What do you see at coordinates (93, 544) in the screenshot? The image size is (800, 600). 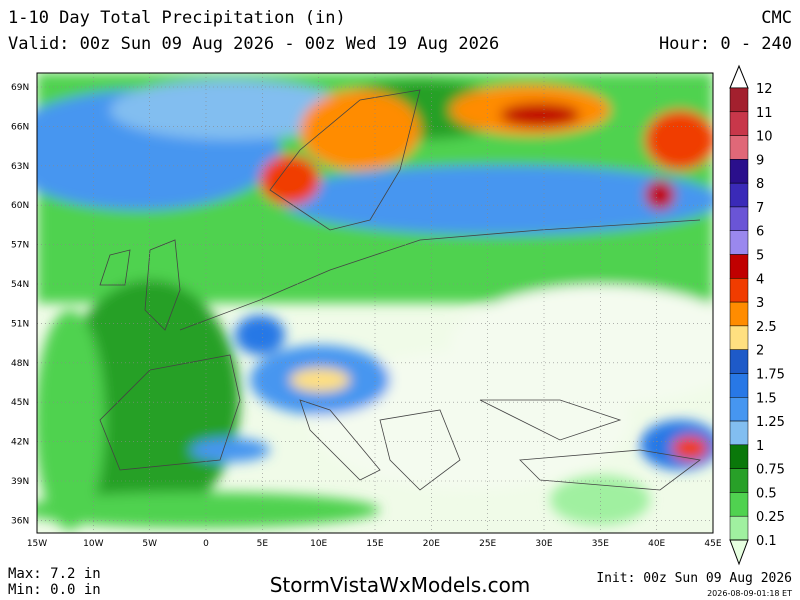 I see `lon-label: 10W` at bounding box center [93, 544].